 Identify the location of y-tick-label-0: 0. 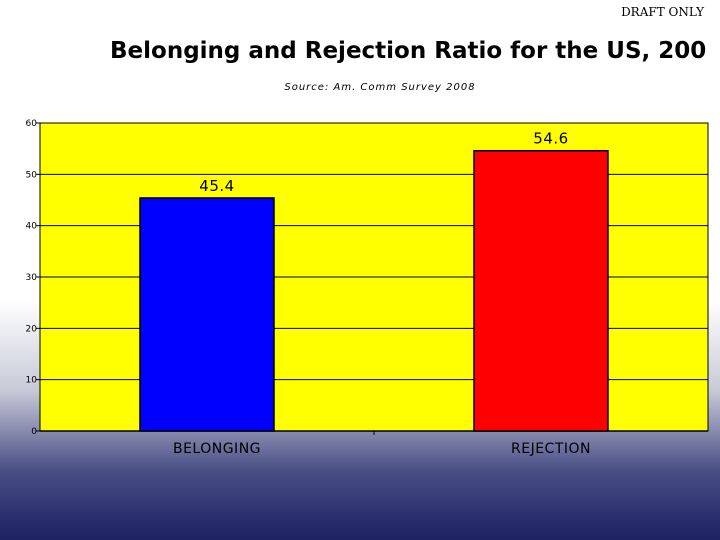
(34, 432).